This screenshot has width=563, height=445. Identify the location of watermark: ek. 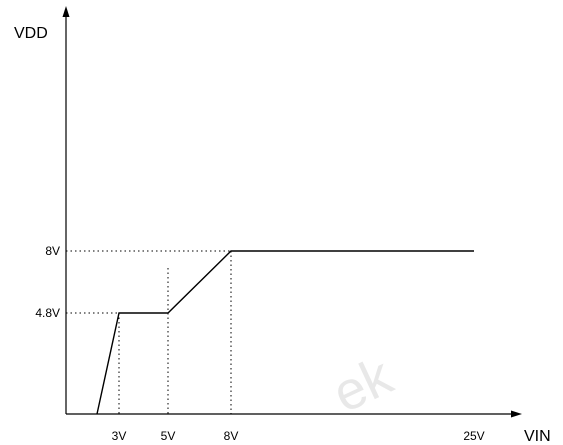
(363, 384).